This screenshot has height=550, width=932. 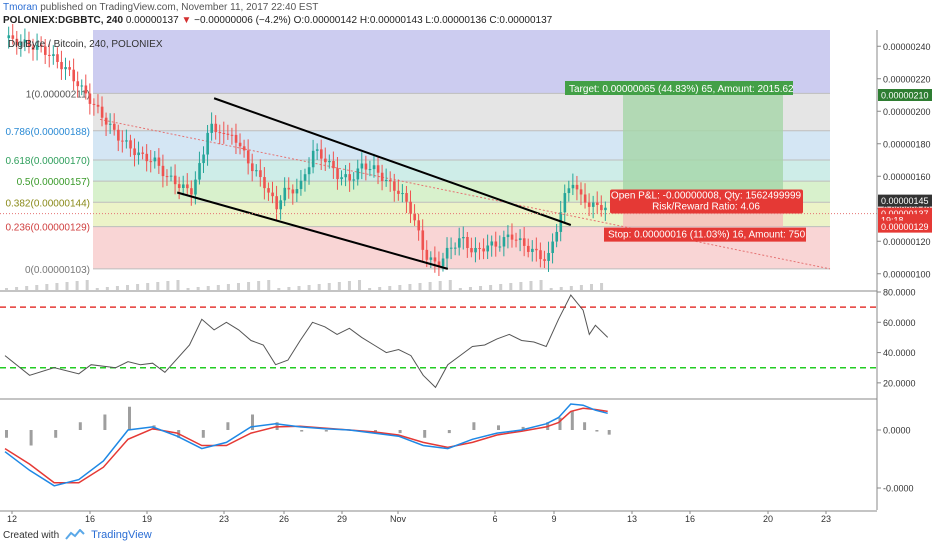 I want to click on x-tick-label: 20, so click(x=768, y=519).